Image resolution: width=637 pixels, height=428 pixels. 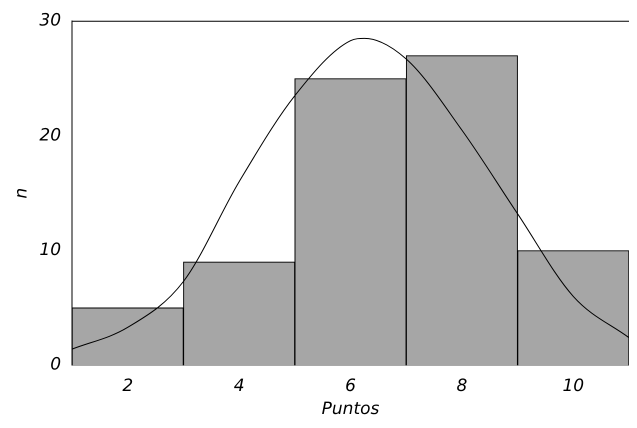 What do you see at coordinates (462, 386) in the screenshot?
I see `x-tick-label: 8` at bounding box center [462, 386].